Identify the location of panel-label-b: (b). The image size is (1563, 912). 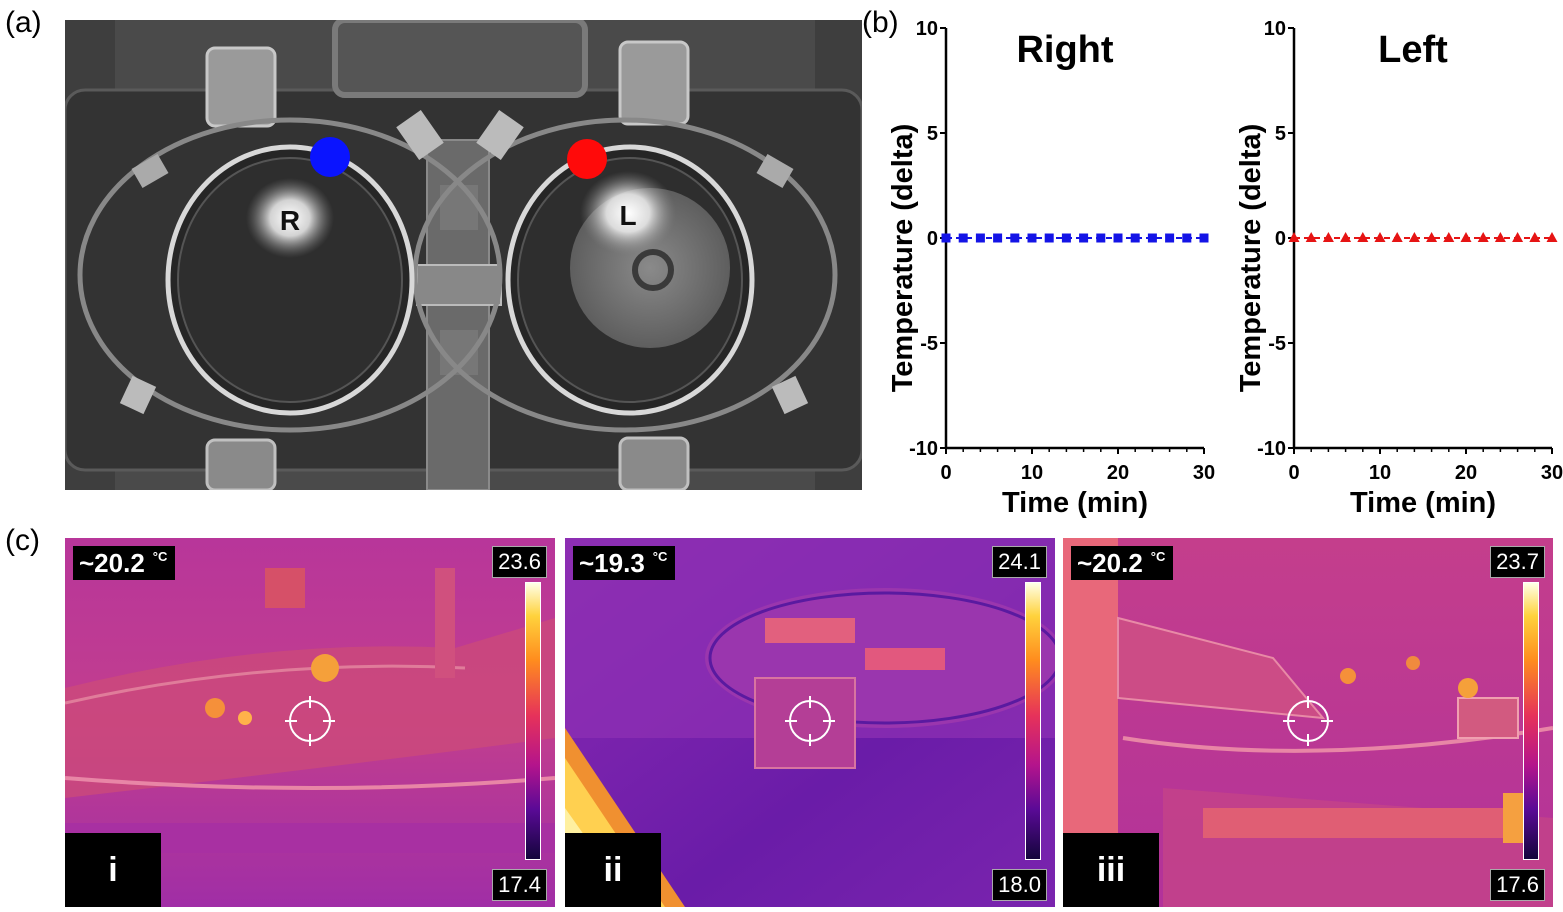
(880, 22).